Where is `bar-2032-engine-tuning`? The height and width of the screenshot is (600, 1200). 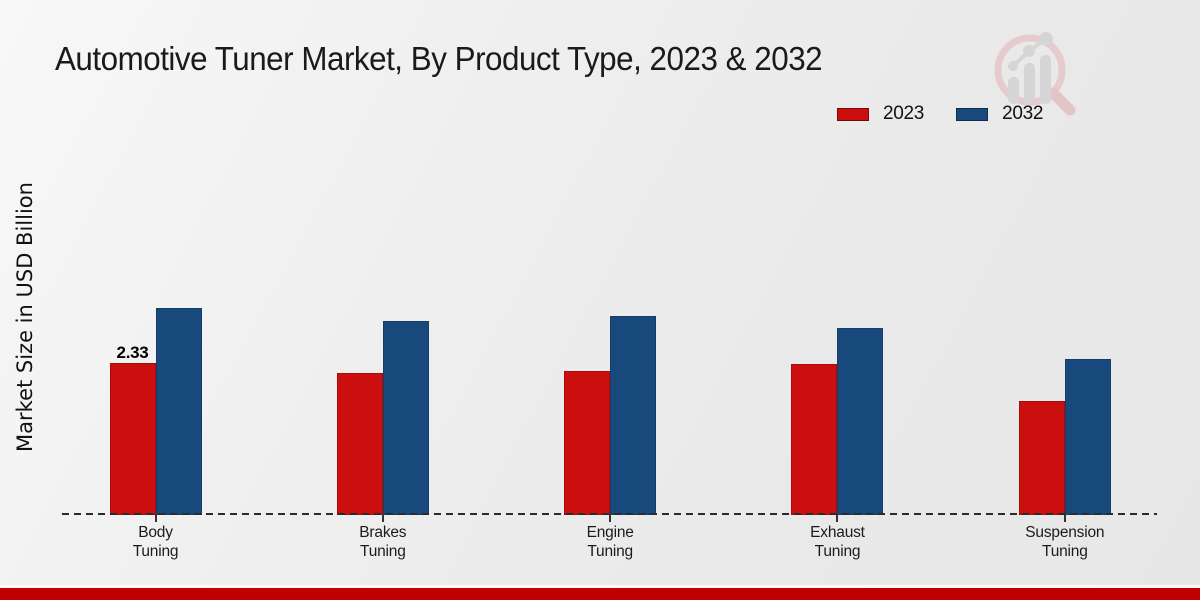 bar-2032-engine-tuning is located at coordinates (633, 415).